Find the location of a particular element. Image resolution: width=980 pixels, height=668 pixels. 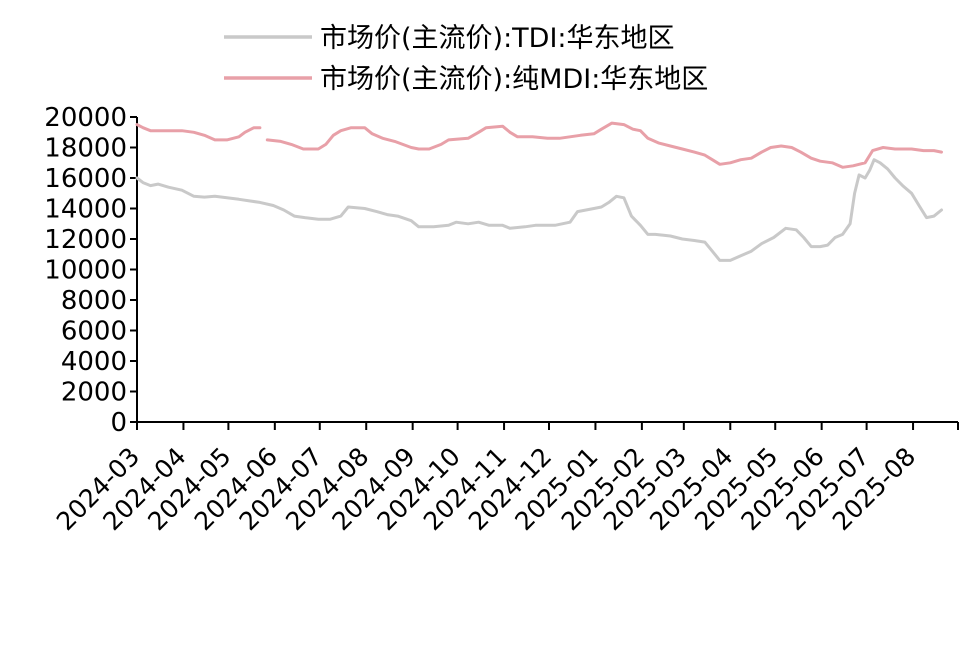

y-tick-label: 0 is located at coordinates (118, 423).